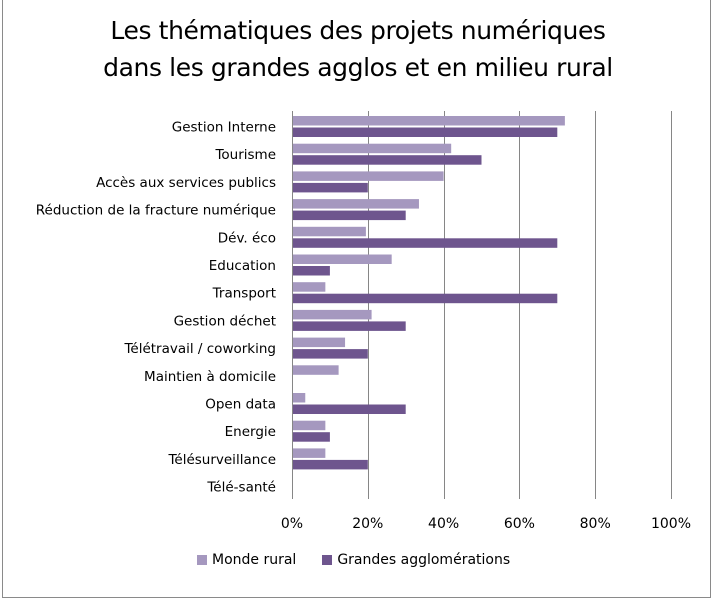  Describe the element at coordinates (156, 211) in the screenshot. I see `category-label: Réduction de la fracture numérique` at that location.